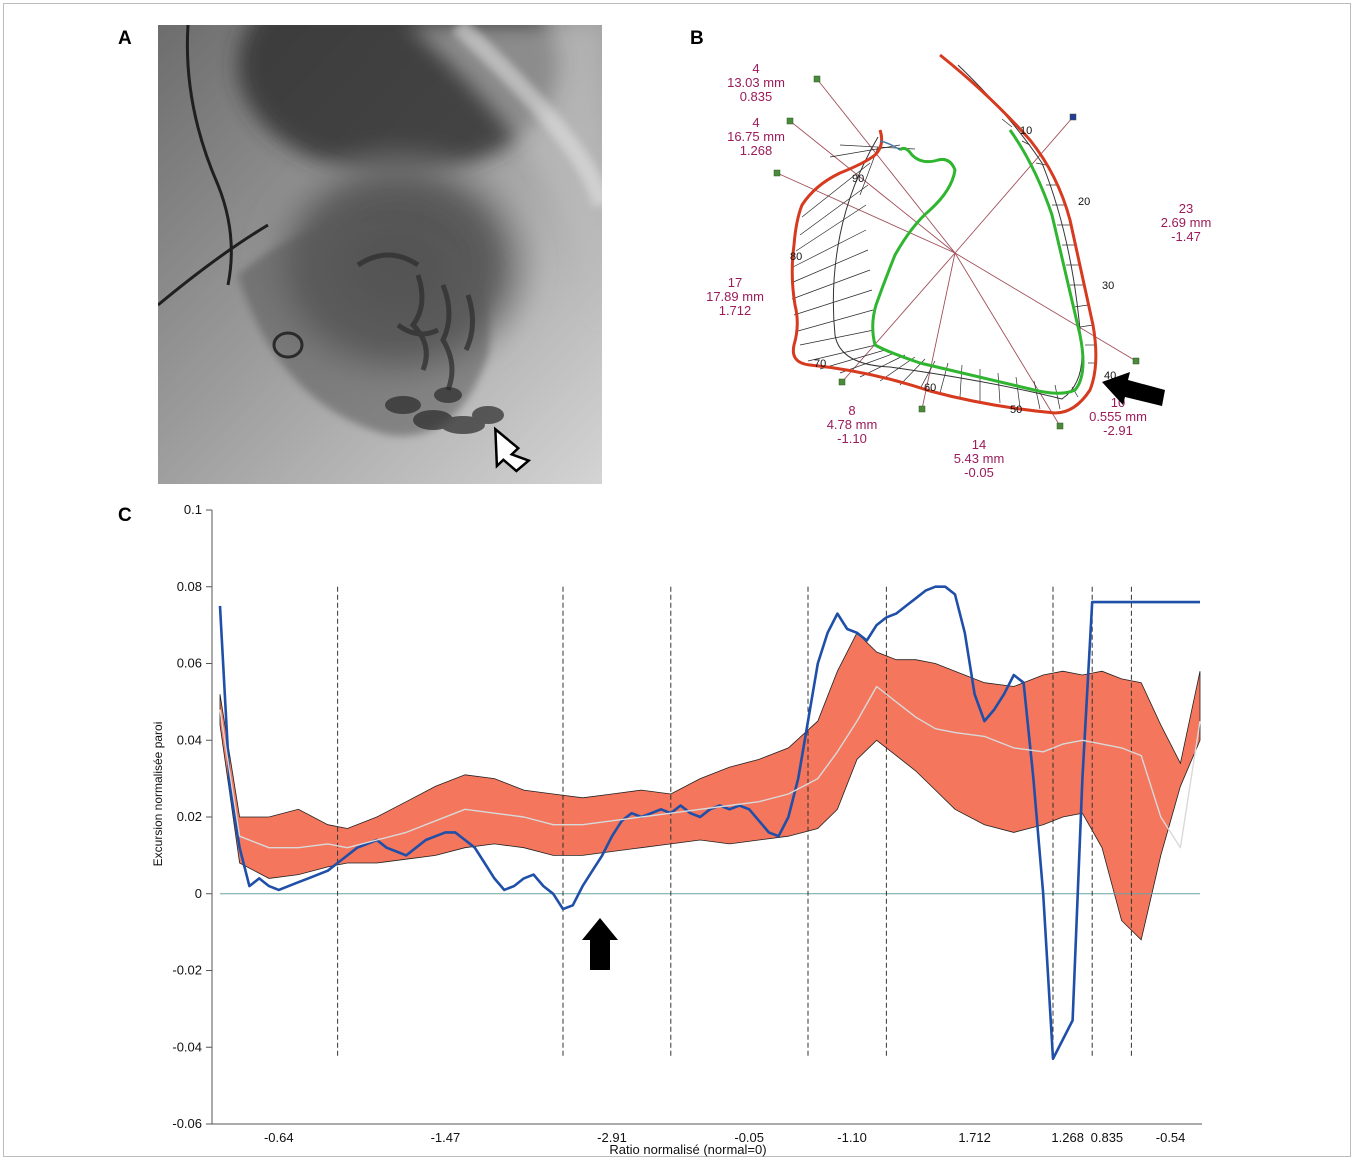  Describe the element at coordinates (756, 150) in the screenshot. I see `svg-text: 1.268` at that location.